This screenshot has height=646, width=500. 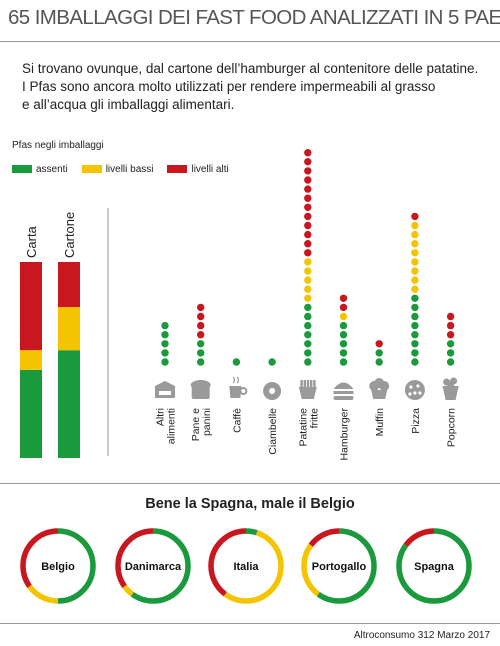 I want to click on legend: assenti livelli bassi livelli alti, so click(x=127, y=169).